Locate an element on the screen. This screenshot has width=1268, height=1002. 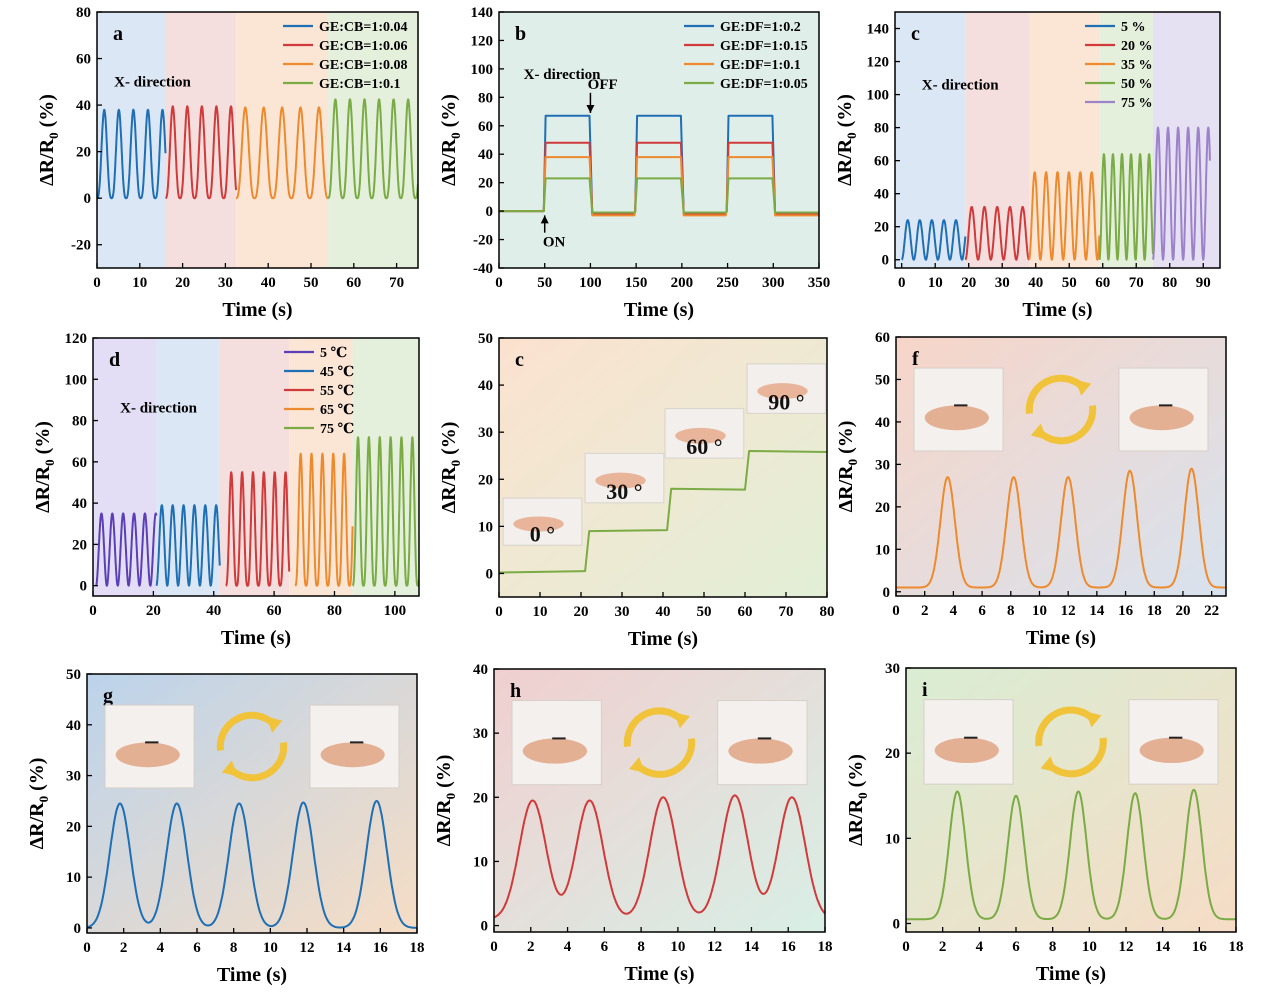
x-tick-label: 80 is located at coordinates (334, 611).